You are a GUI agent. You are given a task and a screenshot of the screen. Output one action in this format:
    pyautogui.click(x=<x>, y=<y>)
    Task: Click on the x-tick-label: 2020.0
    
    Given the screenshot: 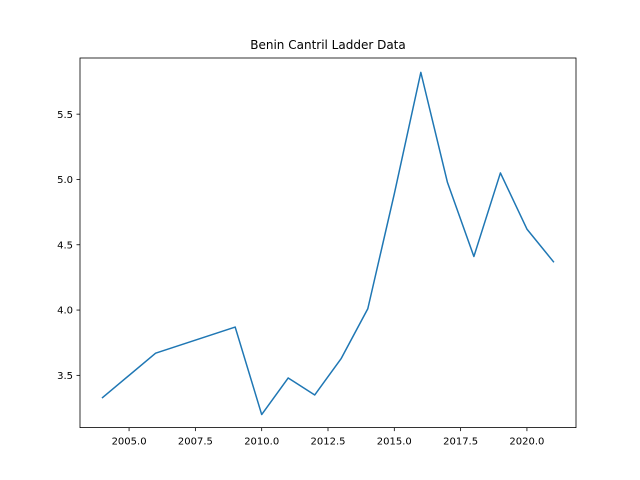 What is the action you would take?
    pyautogui.click(x=526, y=442)
    